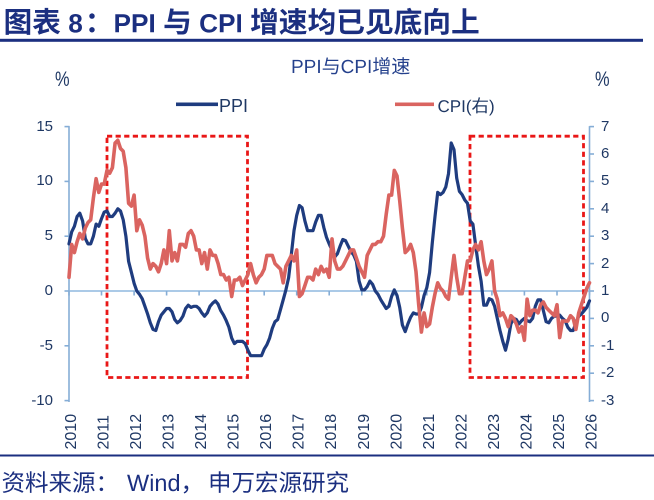 Image resolution: width=654 pixels, height=500 pixels. Describe the element at coordinates (592, 432) in the screenshot. I see `svg-text: 2026` at that location.